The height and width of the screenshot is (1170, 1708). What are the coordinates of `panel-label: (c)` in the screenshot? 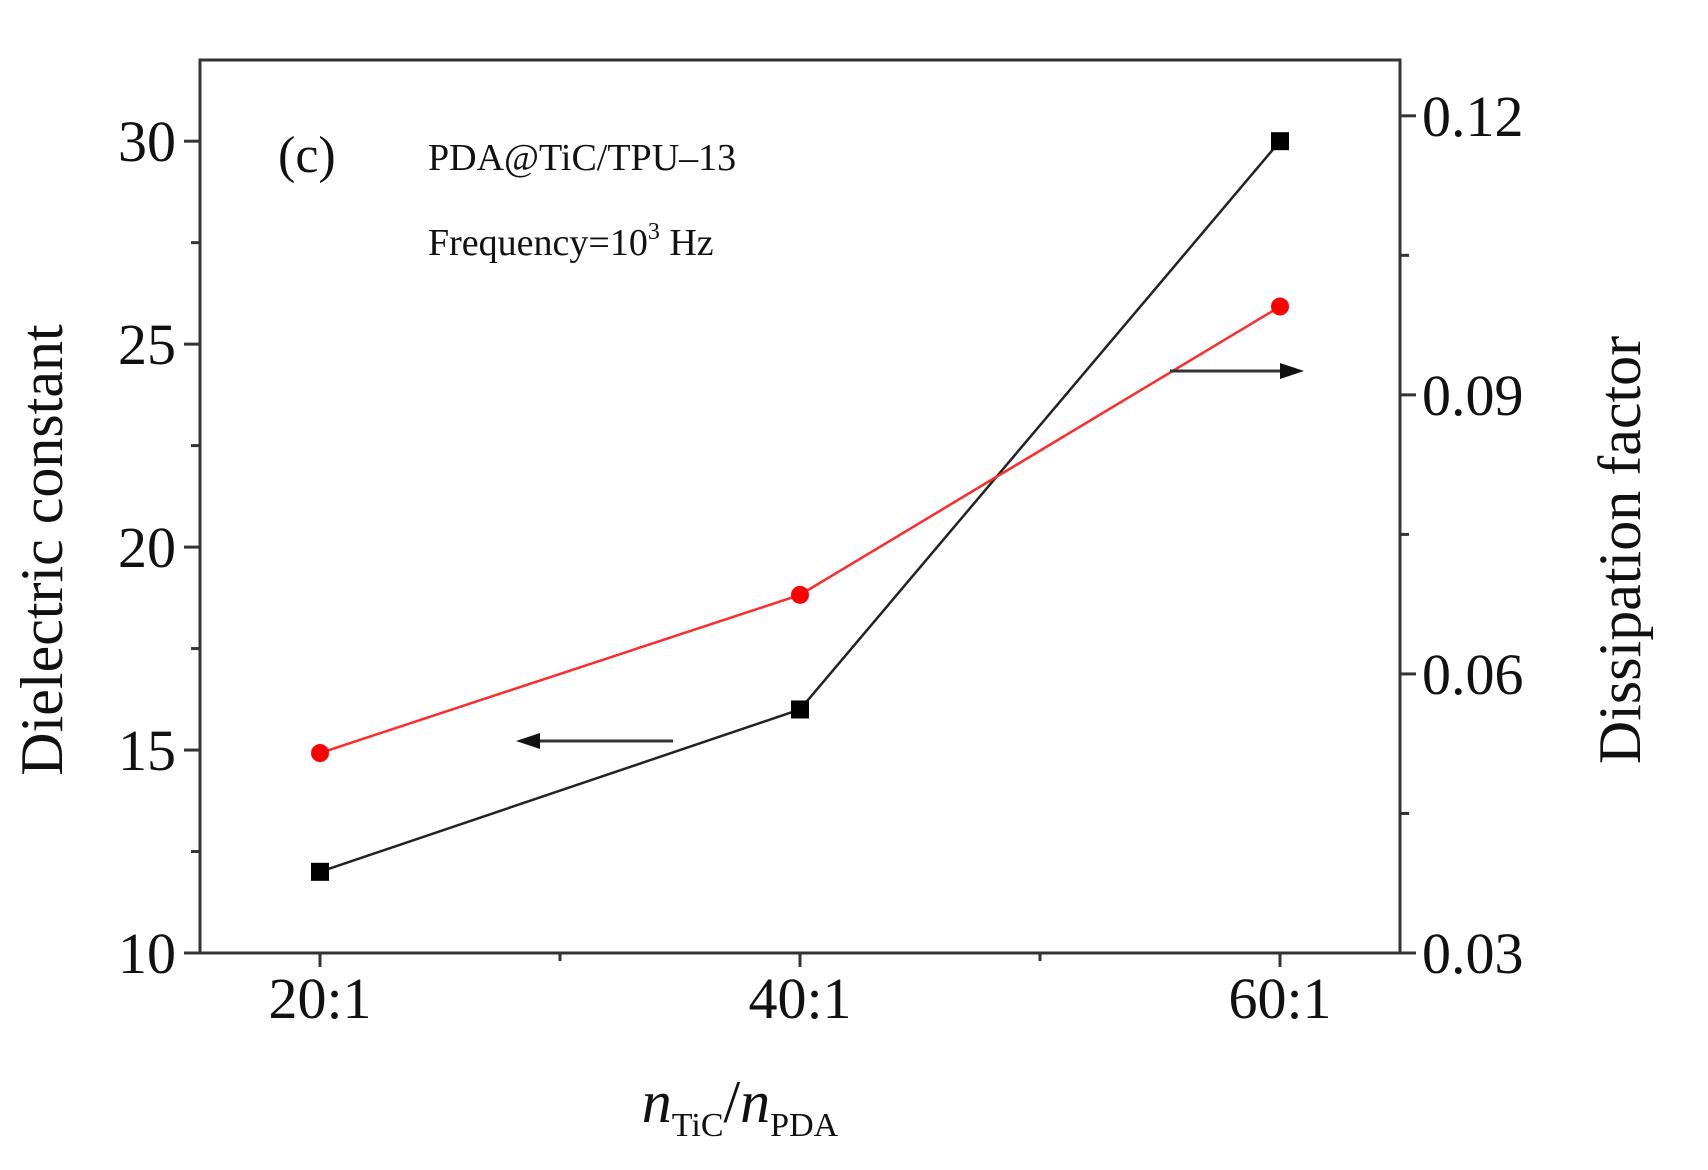 It's located at (307, 155).